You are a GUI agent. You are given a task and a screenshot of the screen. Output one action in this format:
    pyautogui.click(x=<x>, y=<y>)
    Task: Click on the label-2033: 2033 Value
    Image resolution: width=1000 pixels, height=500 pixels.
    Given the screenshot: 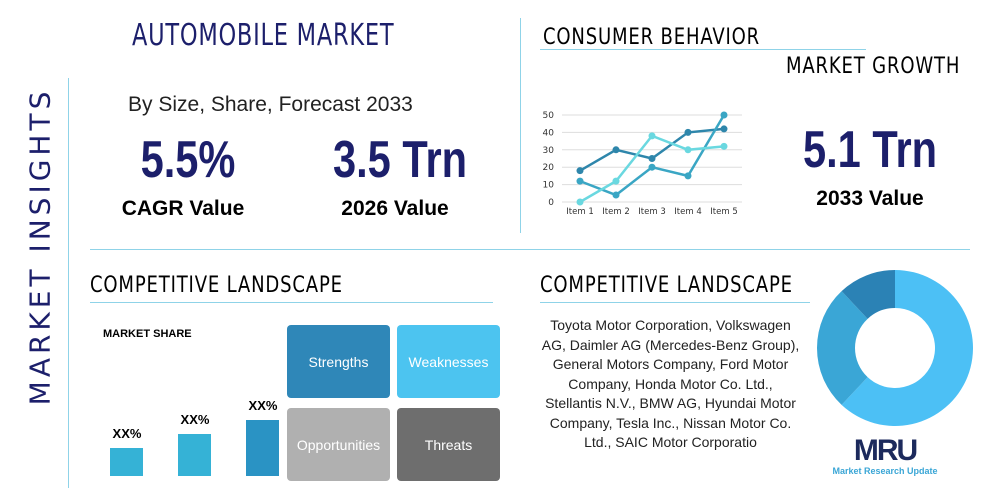 What is the action you would take?
    pyautogui.click(x=870, y=198)
    